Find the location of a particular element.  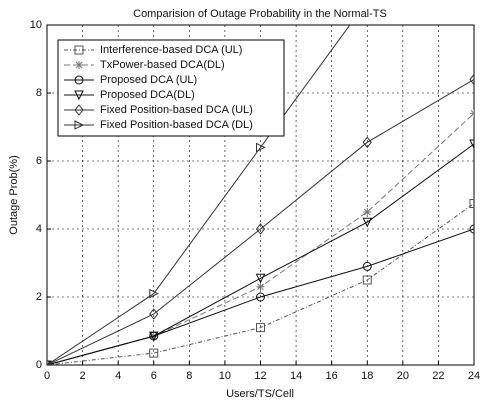

x-tick-label: 10 is located at coordinates (225, 376).